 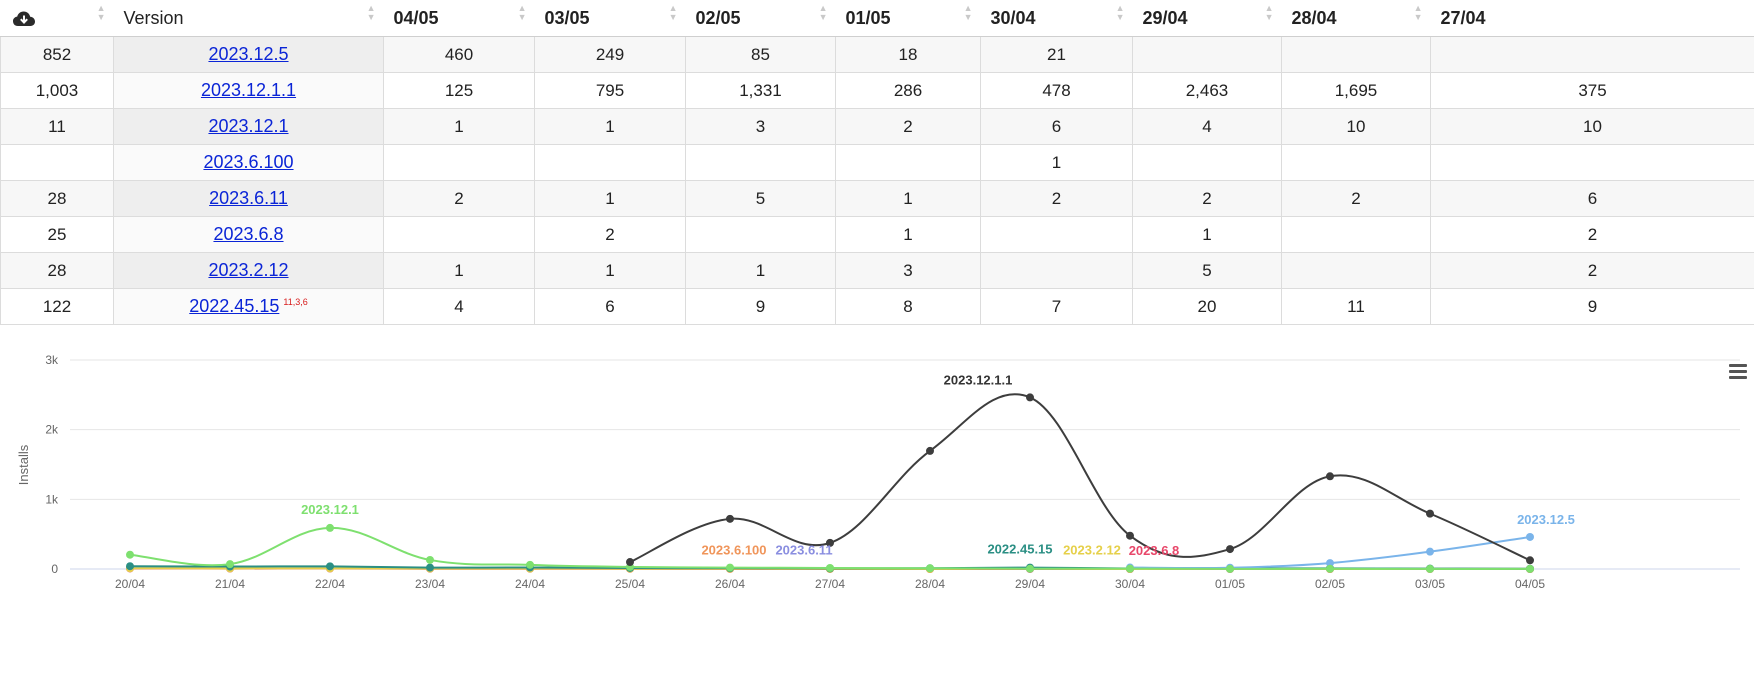 What do you see at coordinates (1207, 90) in the screenshot?
I see `count-cell: 2,463` at bounding box center [1207, 90].